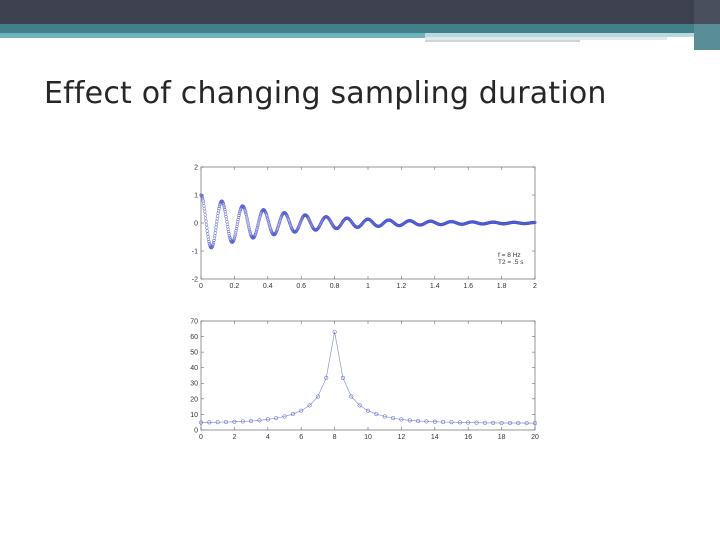  What do you see at coordinates (509, 255) in the screenshot?
I see `top-annotation-line: f = 8 Hz` at bounding box center [509, 255].